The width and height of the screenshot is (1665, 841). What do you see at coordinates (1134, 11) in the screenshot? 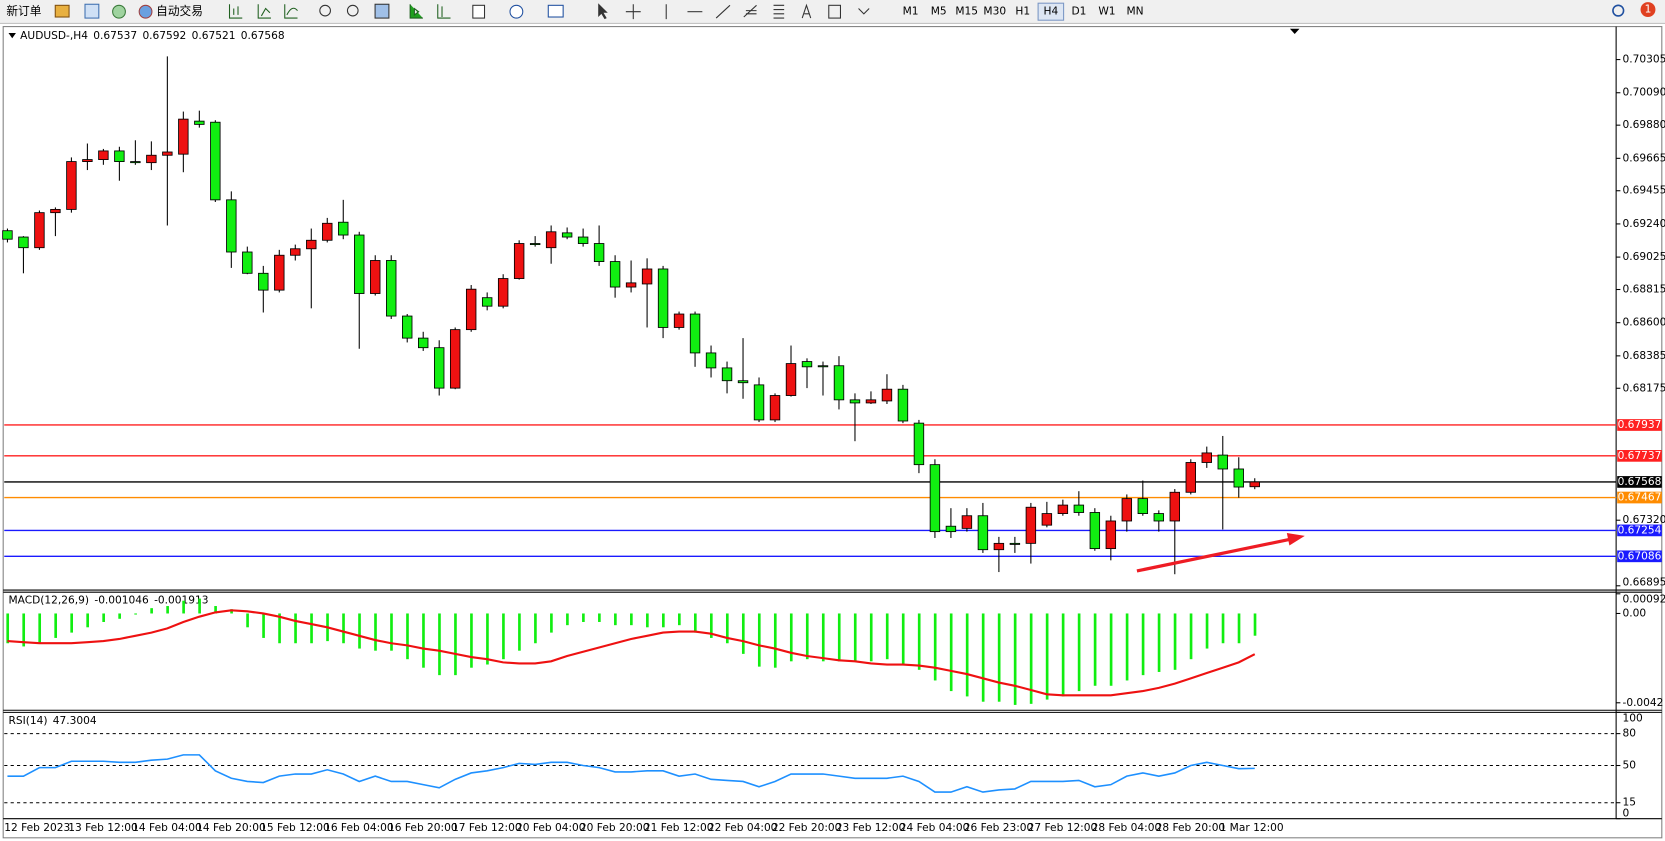
I see `timeframe-button: MN` at bounding box center [1134, 11].